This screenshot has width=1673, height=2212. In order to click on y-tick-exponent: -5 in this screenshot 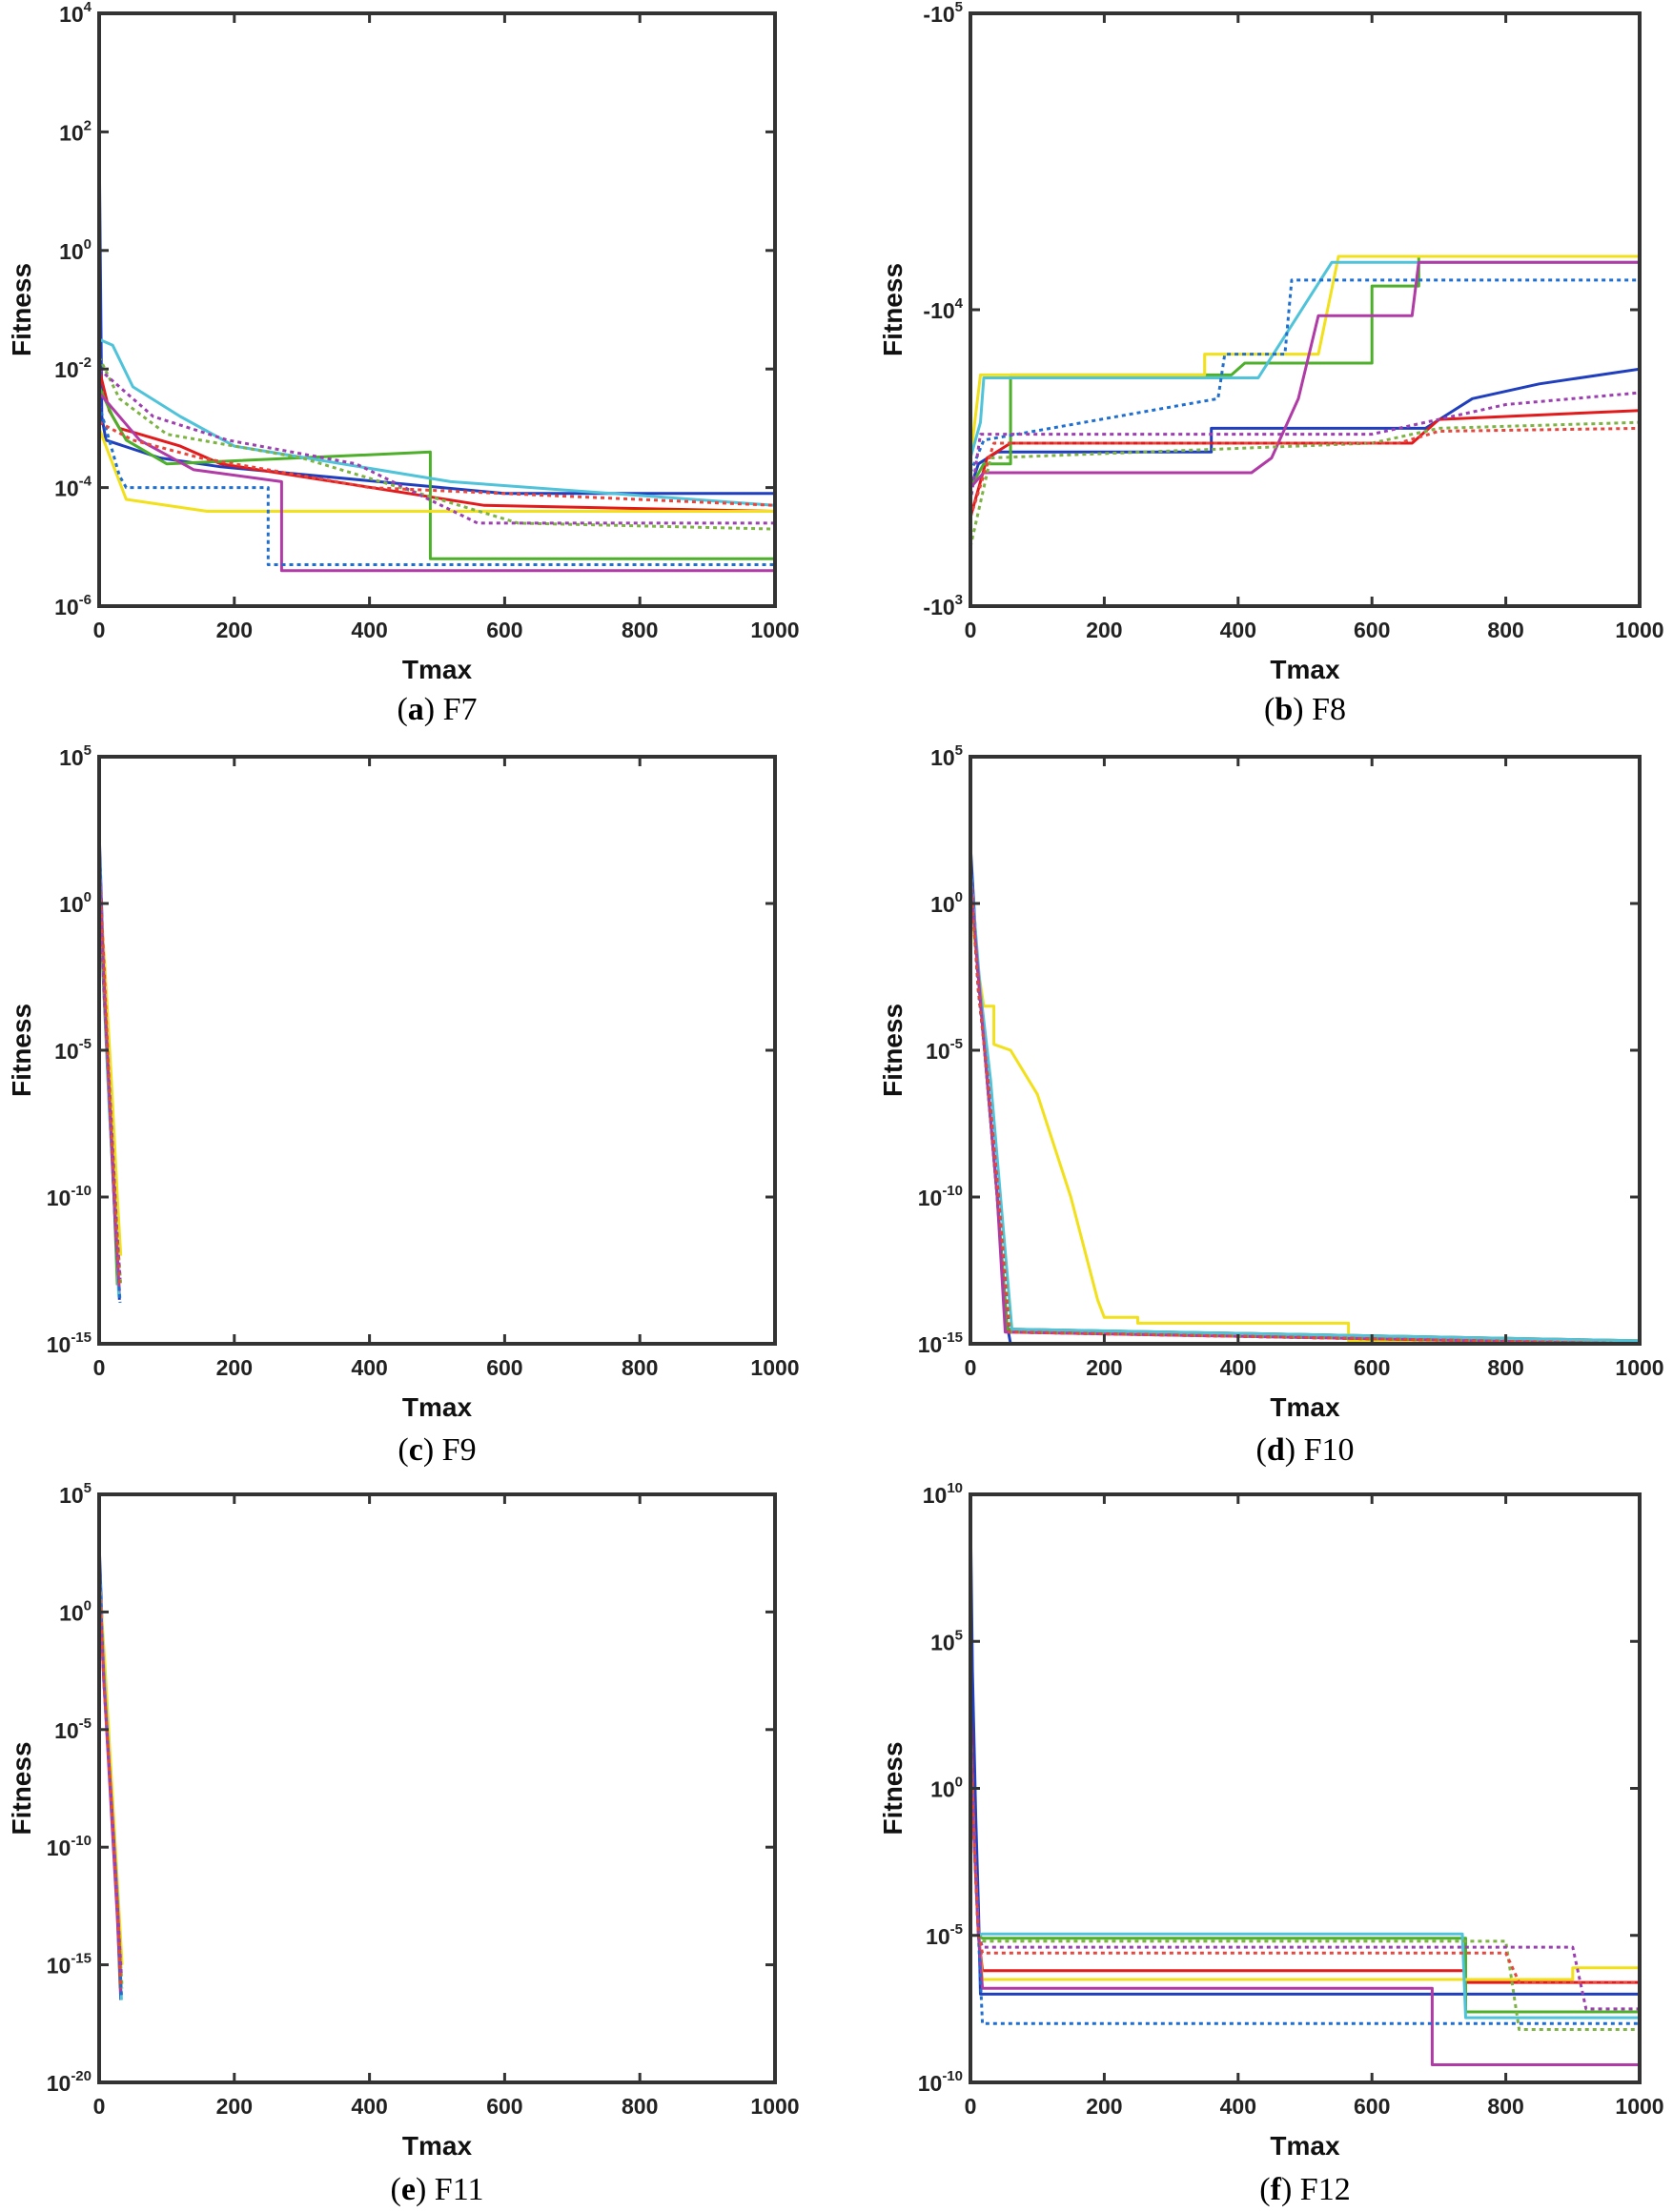, I will do `click(956, 1929)`.